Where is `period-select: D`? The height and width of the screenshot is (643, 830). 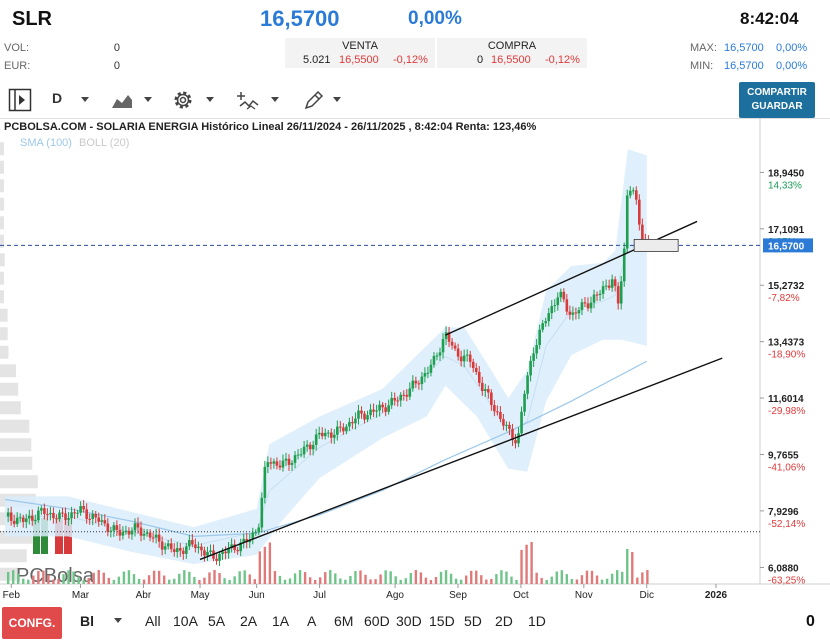 period-select: D is located at coordinates (57, 98).